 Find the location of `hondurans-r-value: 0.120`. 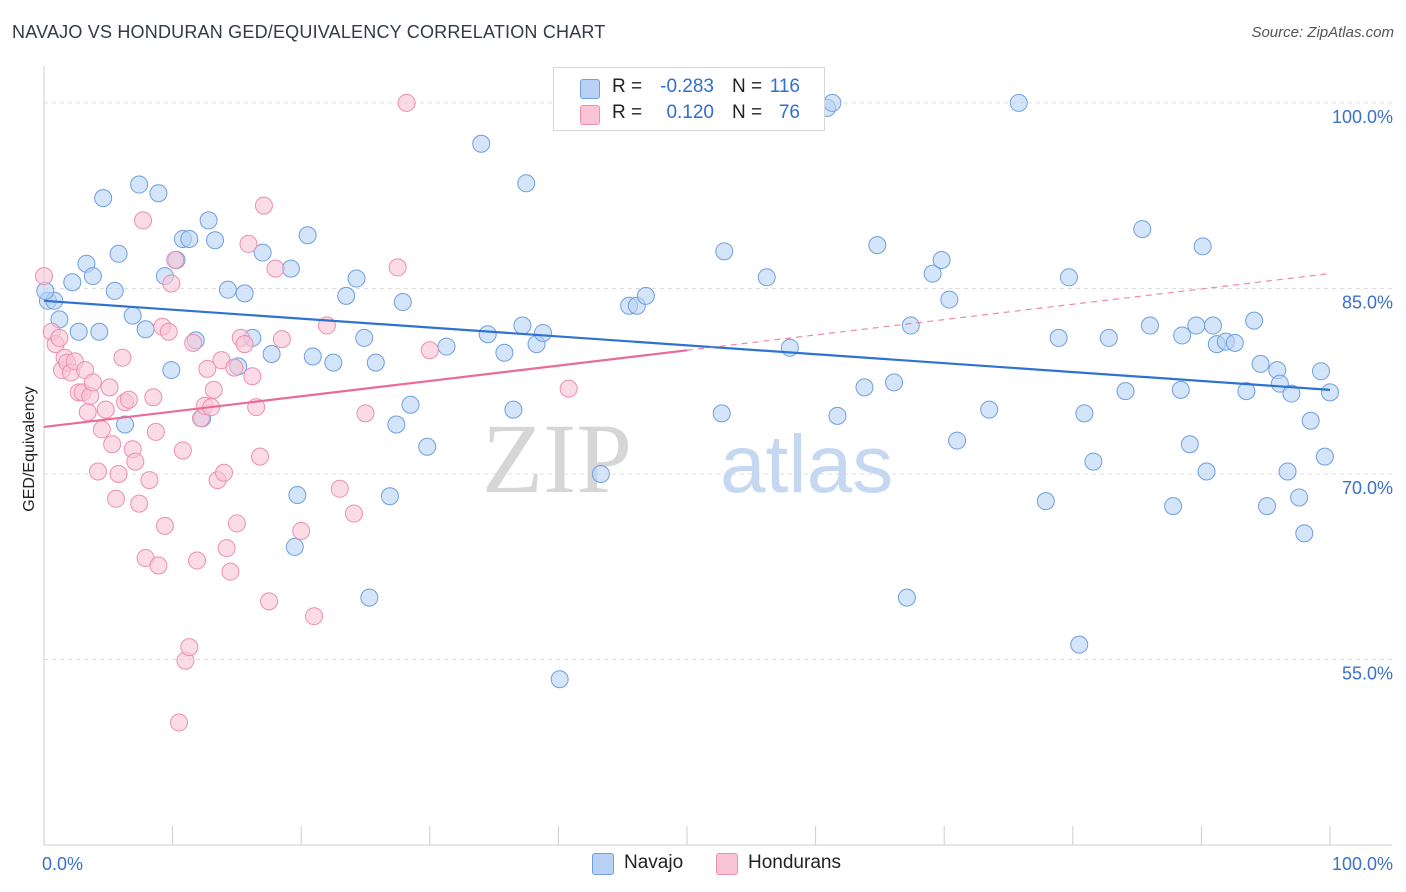

hondurans-r-value: 0.120 is located at coordinates (690, 112).